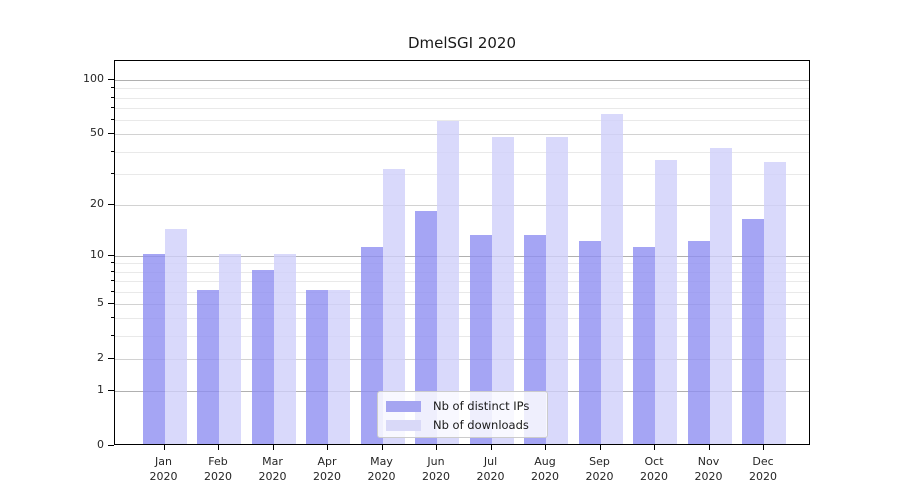 Image resolution: width=900 pixels, height=500 pixels. Describe the element at coordinates (502, 290) in the screenshot. I see `bar-downloads-jul` at that location.